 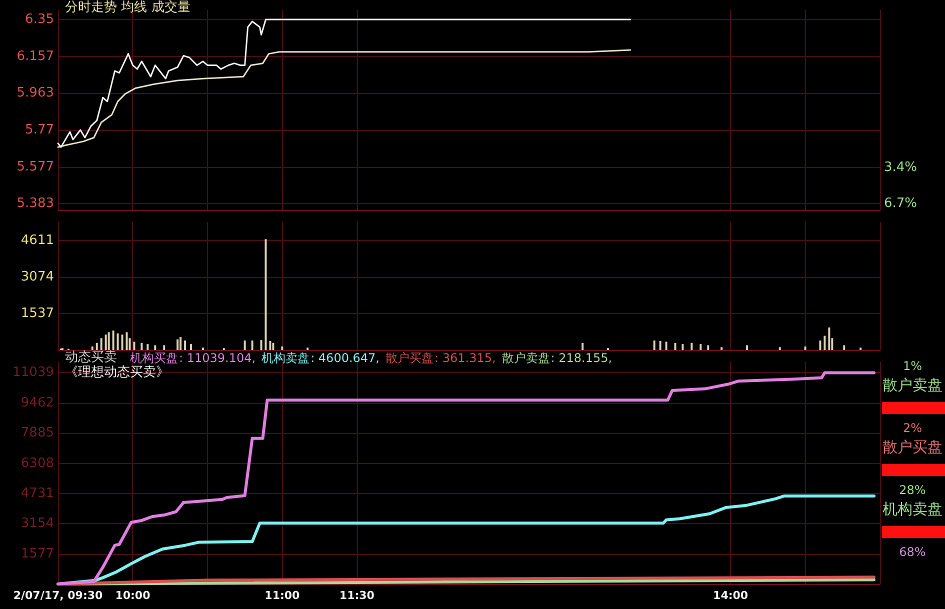 I want to click on y2-tick-label: 3.4%, so click(x=901, y=167).